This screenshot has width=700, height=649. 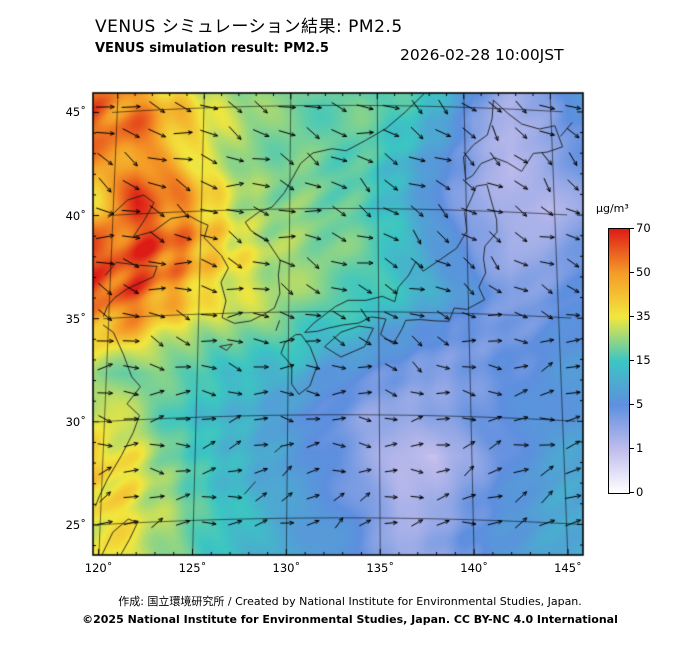 I want to click on colorbar-tick-label: 70, so click(x=643, y=228).